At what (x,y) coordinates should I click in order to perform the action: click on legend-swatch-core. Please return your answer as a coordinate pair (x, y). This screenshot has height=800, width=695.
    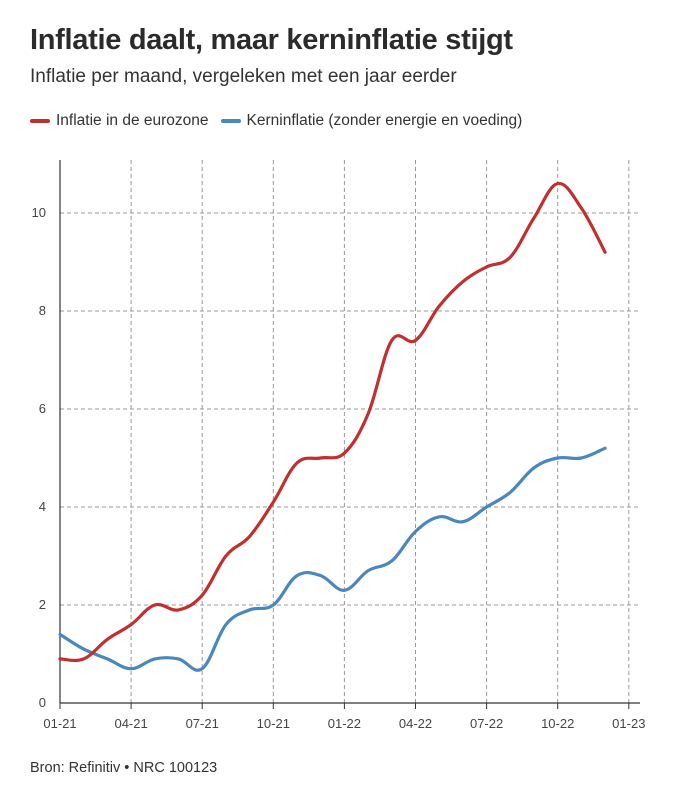
    Looking at the image, I should click on (230, 121).